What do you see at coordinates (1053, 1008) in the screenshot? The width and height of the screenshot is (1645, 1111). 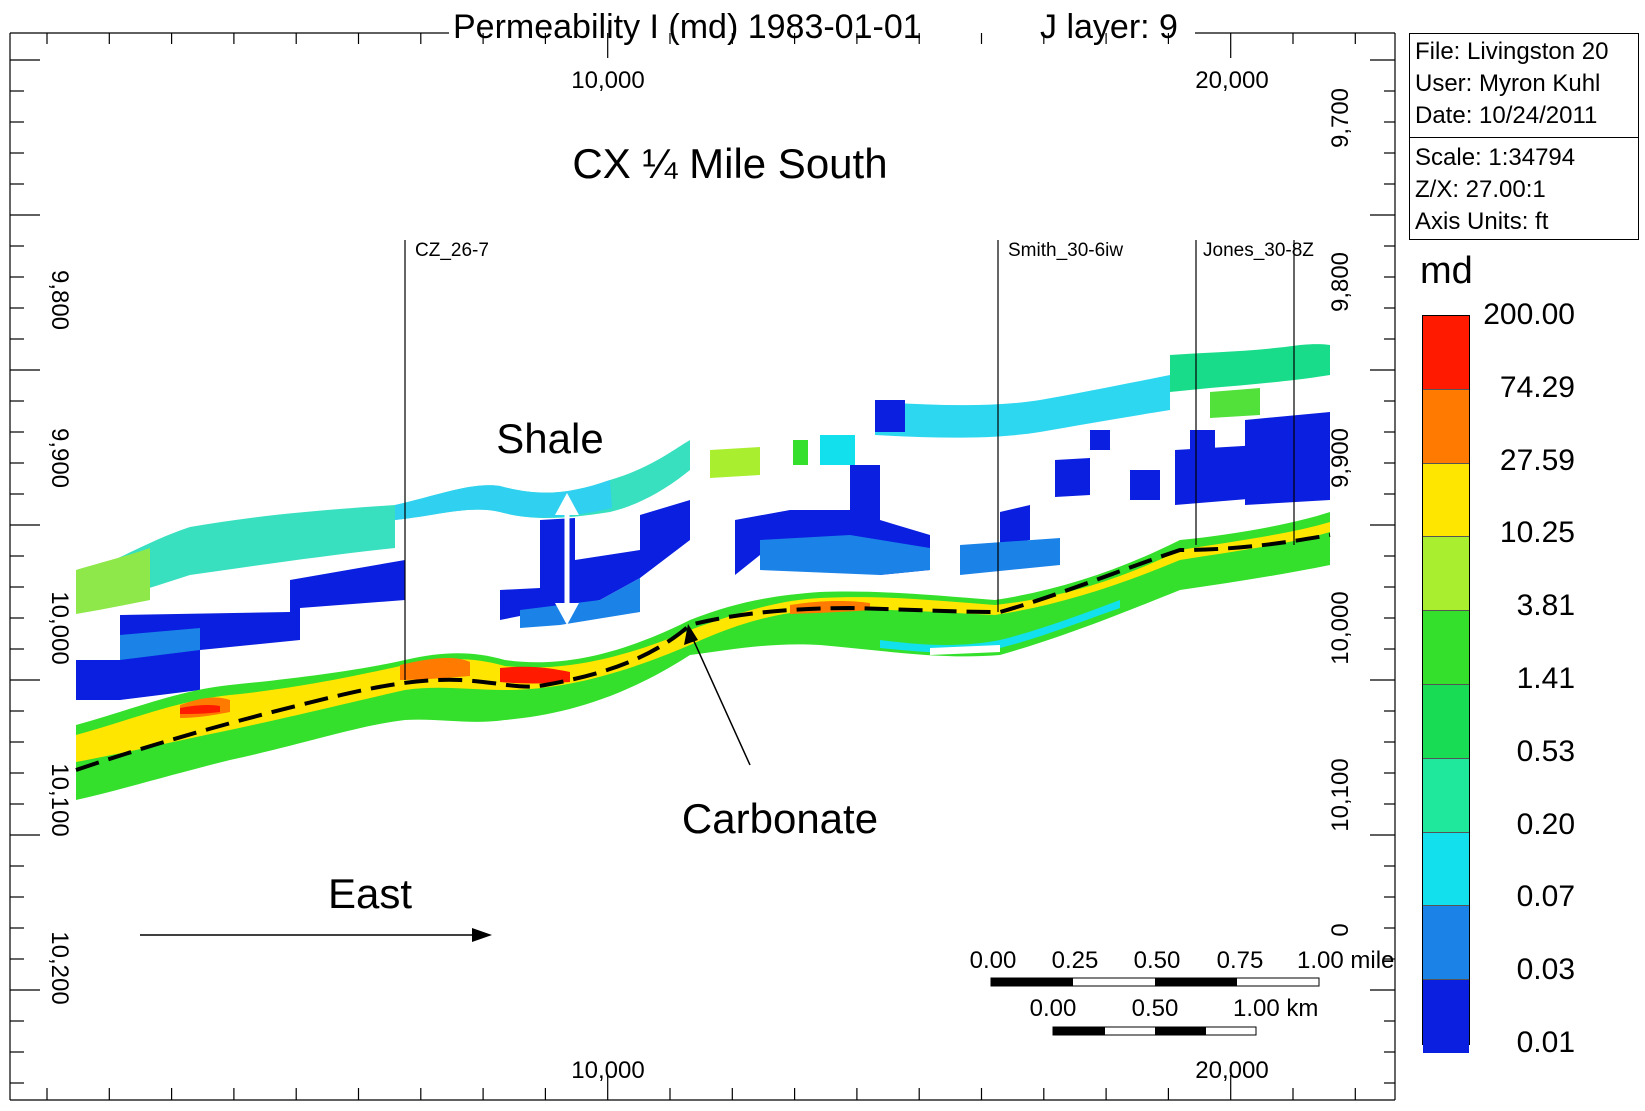 I see `km-label-0: 0.00` at bounding box center [1053, 1008].